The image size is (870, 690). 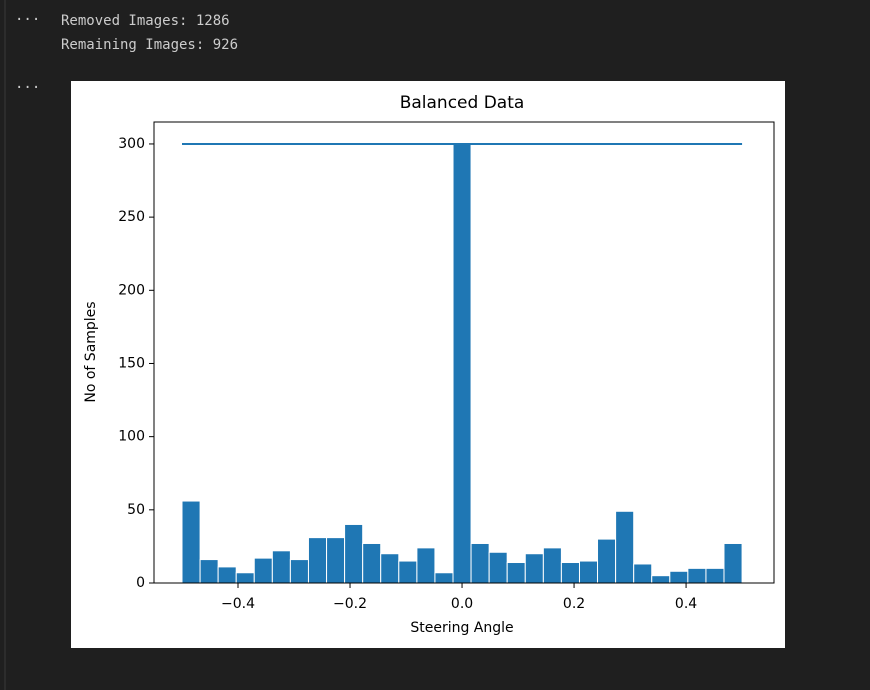 What do you see at coordinates (131, 217) in the screenshot?
I see `y-tick-label: 250` at bounding box center [131, 217].